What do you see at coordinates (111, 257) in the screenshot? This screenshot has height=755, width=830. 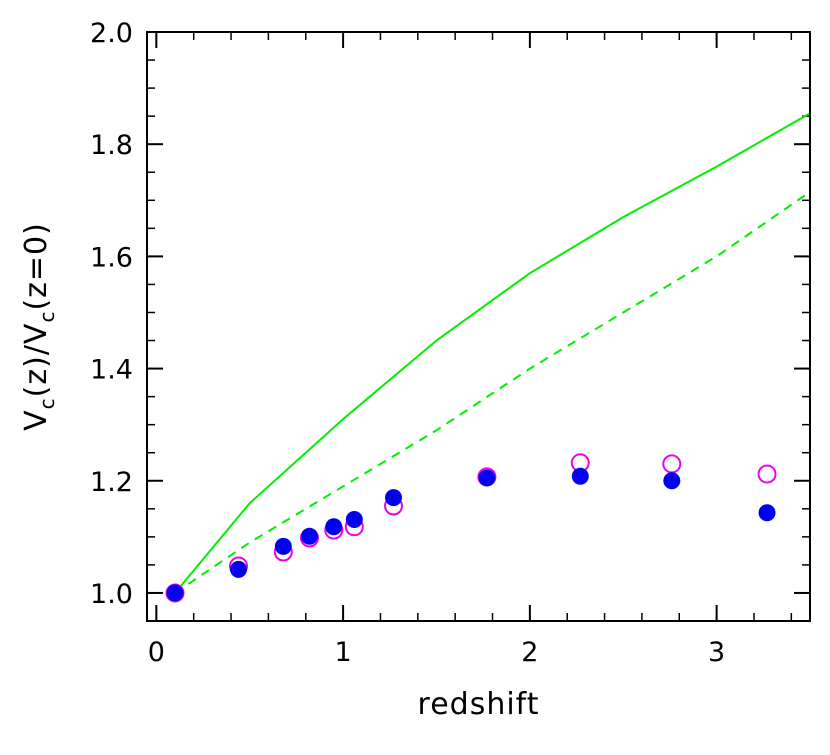 I see `y-tick-label: 1.6` at bounding box center [111, 257].